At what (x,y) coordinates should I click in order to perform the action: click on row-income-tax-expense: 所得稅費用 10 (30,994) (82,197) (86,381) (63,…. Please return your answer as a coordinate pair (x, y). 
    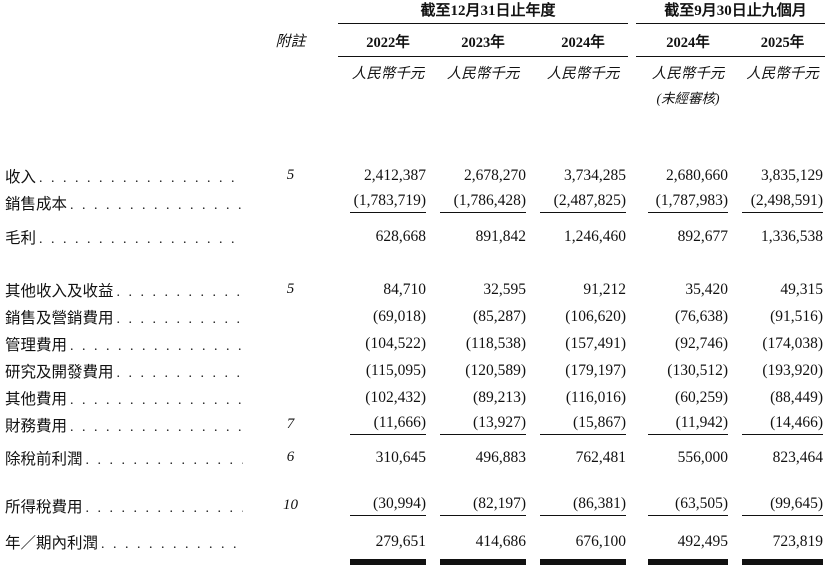
    Looking at the image, I should click on (412, 505).